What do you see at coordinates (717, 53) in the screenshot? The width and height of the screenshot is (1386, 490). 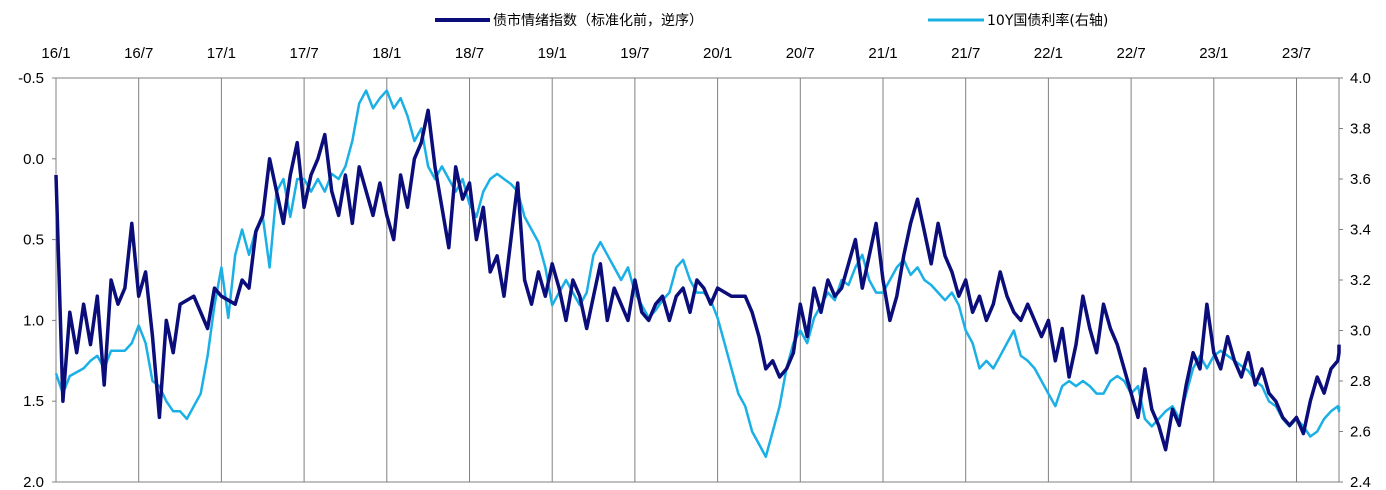 I see `x-tick-label: 20/1` at bounding box center [717, 53].